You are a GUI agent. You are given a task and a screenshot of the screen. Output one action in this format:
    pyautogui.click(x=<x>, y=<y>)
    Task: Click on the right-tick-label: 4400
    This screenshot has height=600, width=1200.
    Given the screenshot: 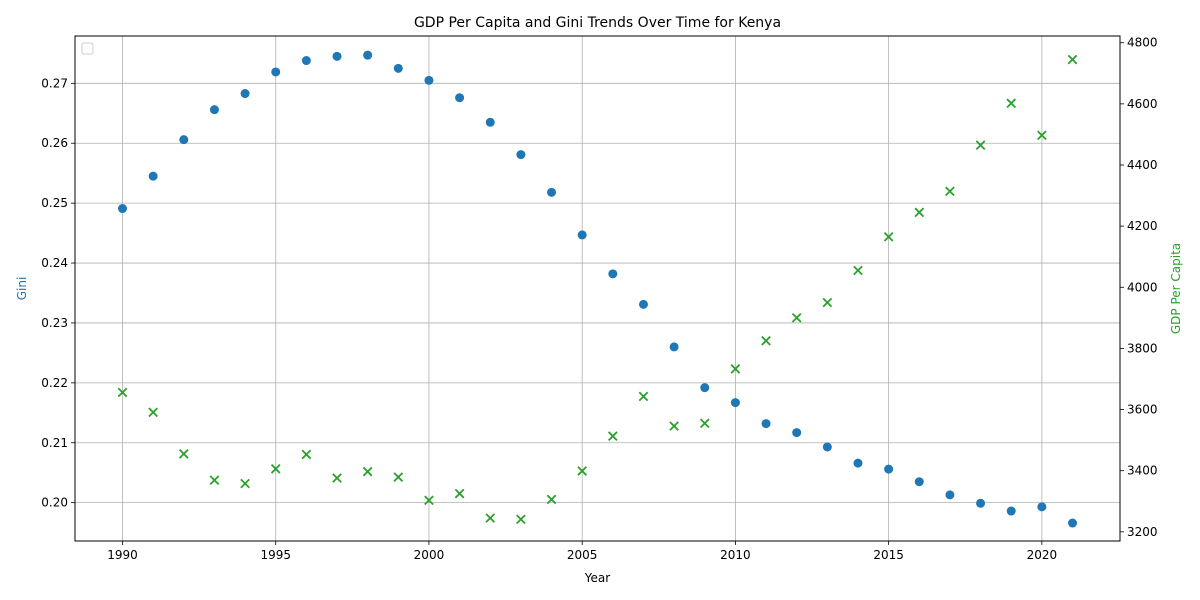 What is the action you would take?
    pyautogui.click(x=1142, y=165)
    